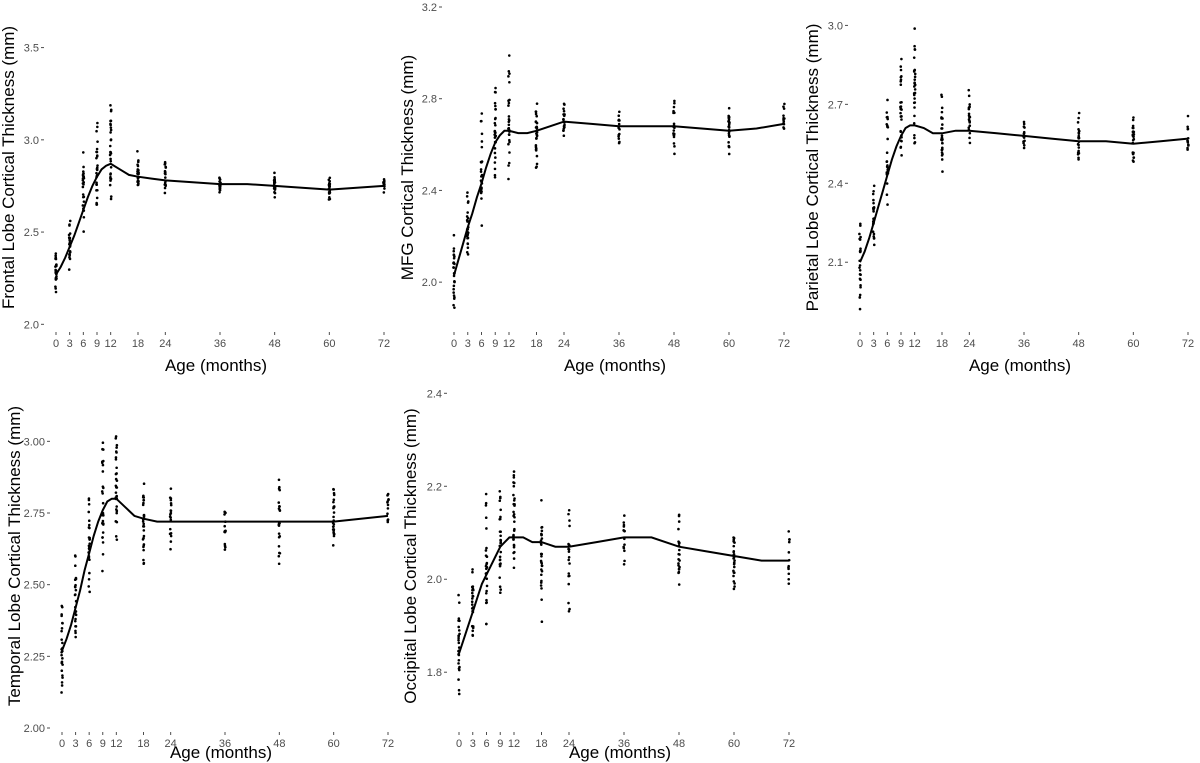 This screenshot has width=1200, height=763. What do you see at coordinates (784, 344) in the screenshot?
I see `x-tick-label: 72` at bounding box center [784, 344].